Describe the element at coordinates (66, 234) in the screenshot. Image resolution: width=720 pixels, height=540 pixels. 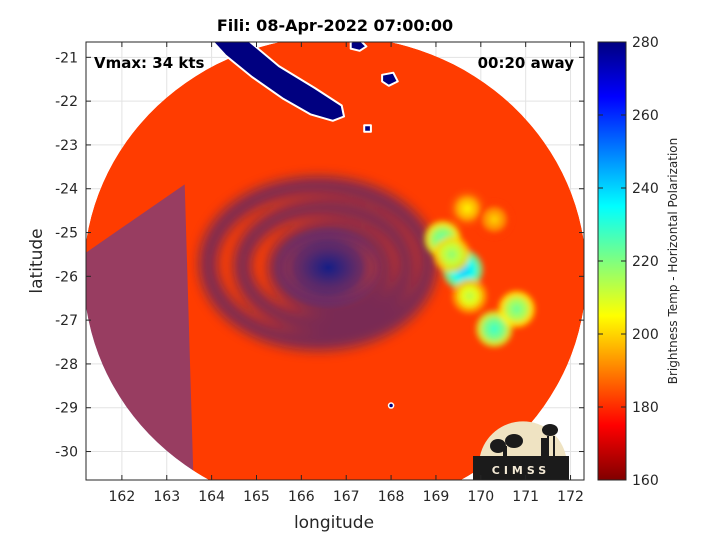
I see `y-tick-label: -25` at that location.